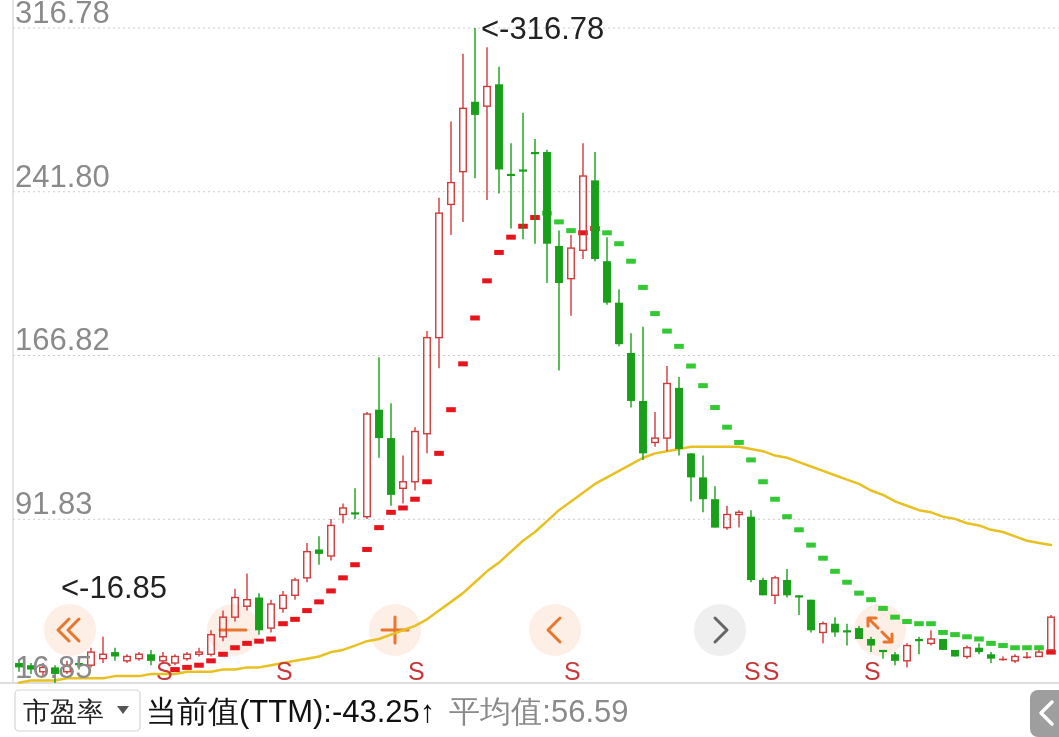 The image size is (1059, 737). What do you see at coordinates (539, 711) in the screenshot?
I see `text: 平均值:56.59` at bounding box center [539, 711].